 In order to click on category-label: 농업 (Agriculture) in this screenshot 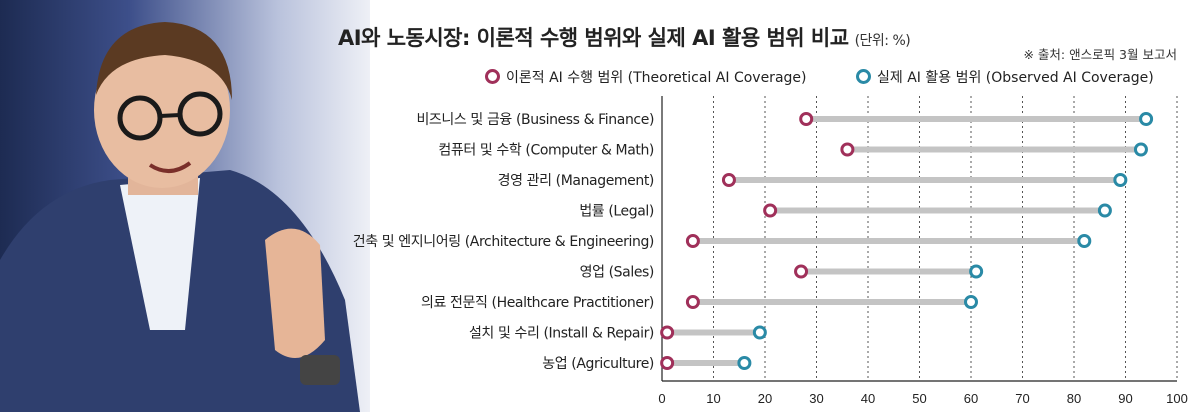, I will do `click(598, 364)`.